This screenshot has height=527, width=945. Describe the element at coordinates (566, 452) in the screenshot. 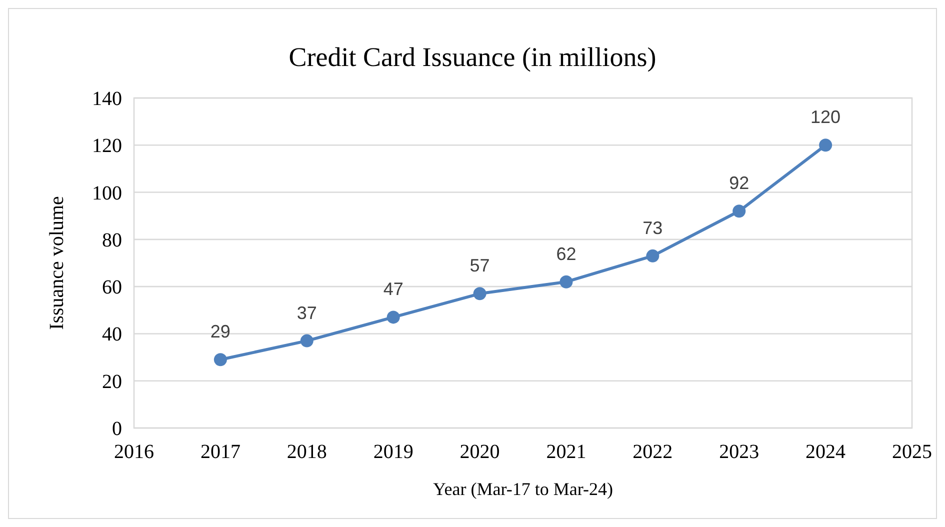

I see `x-tick-label: 2021` at that location.